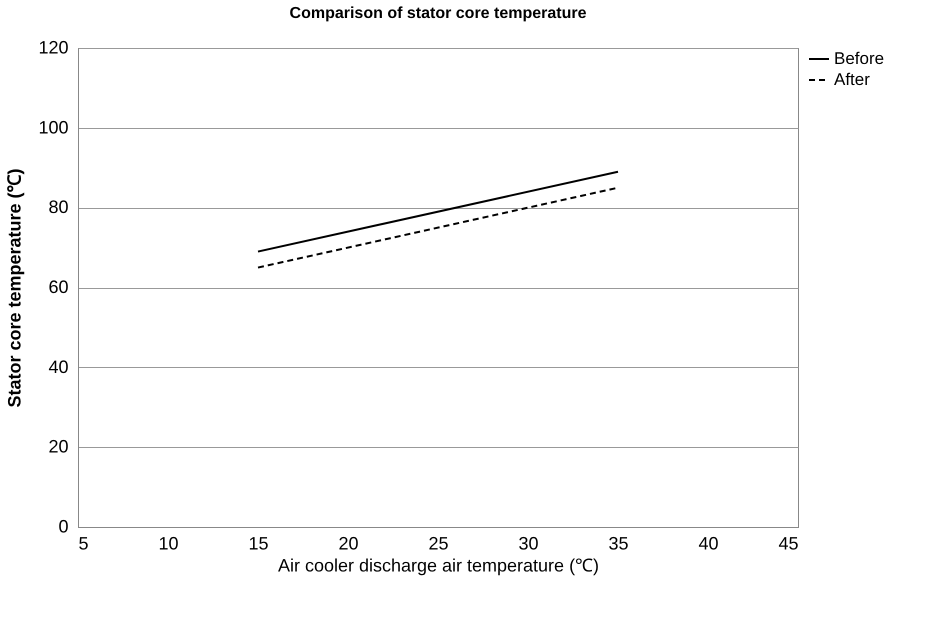 Image resolution: width=944 pixels, height=619 pixels. Describe the element at coordinates (58, 207) in the screenshot. I see `y-tick-label: 80` at that location.